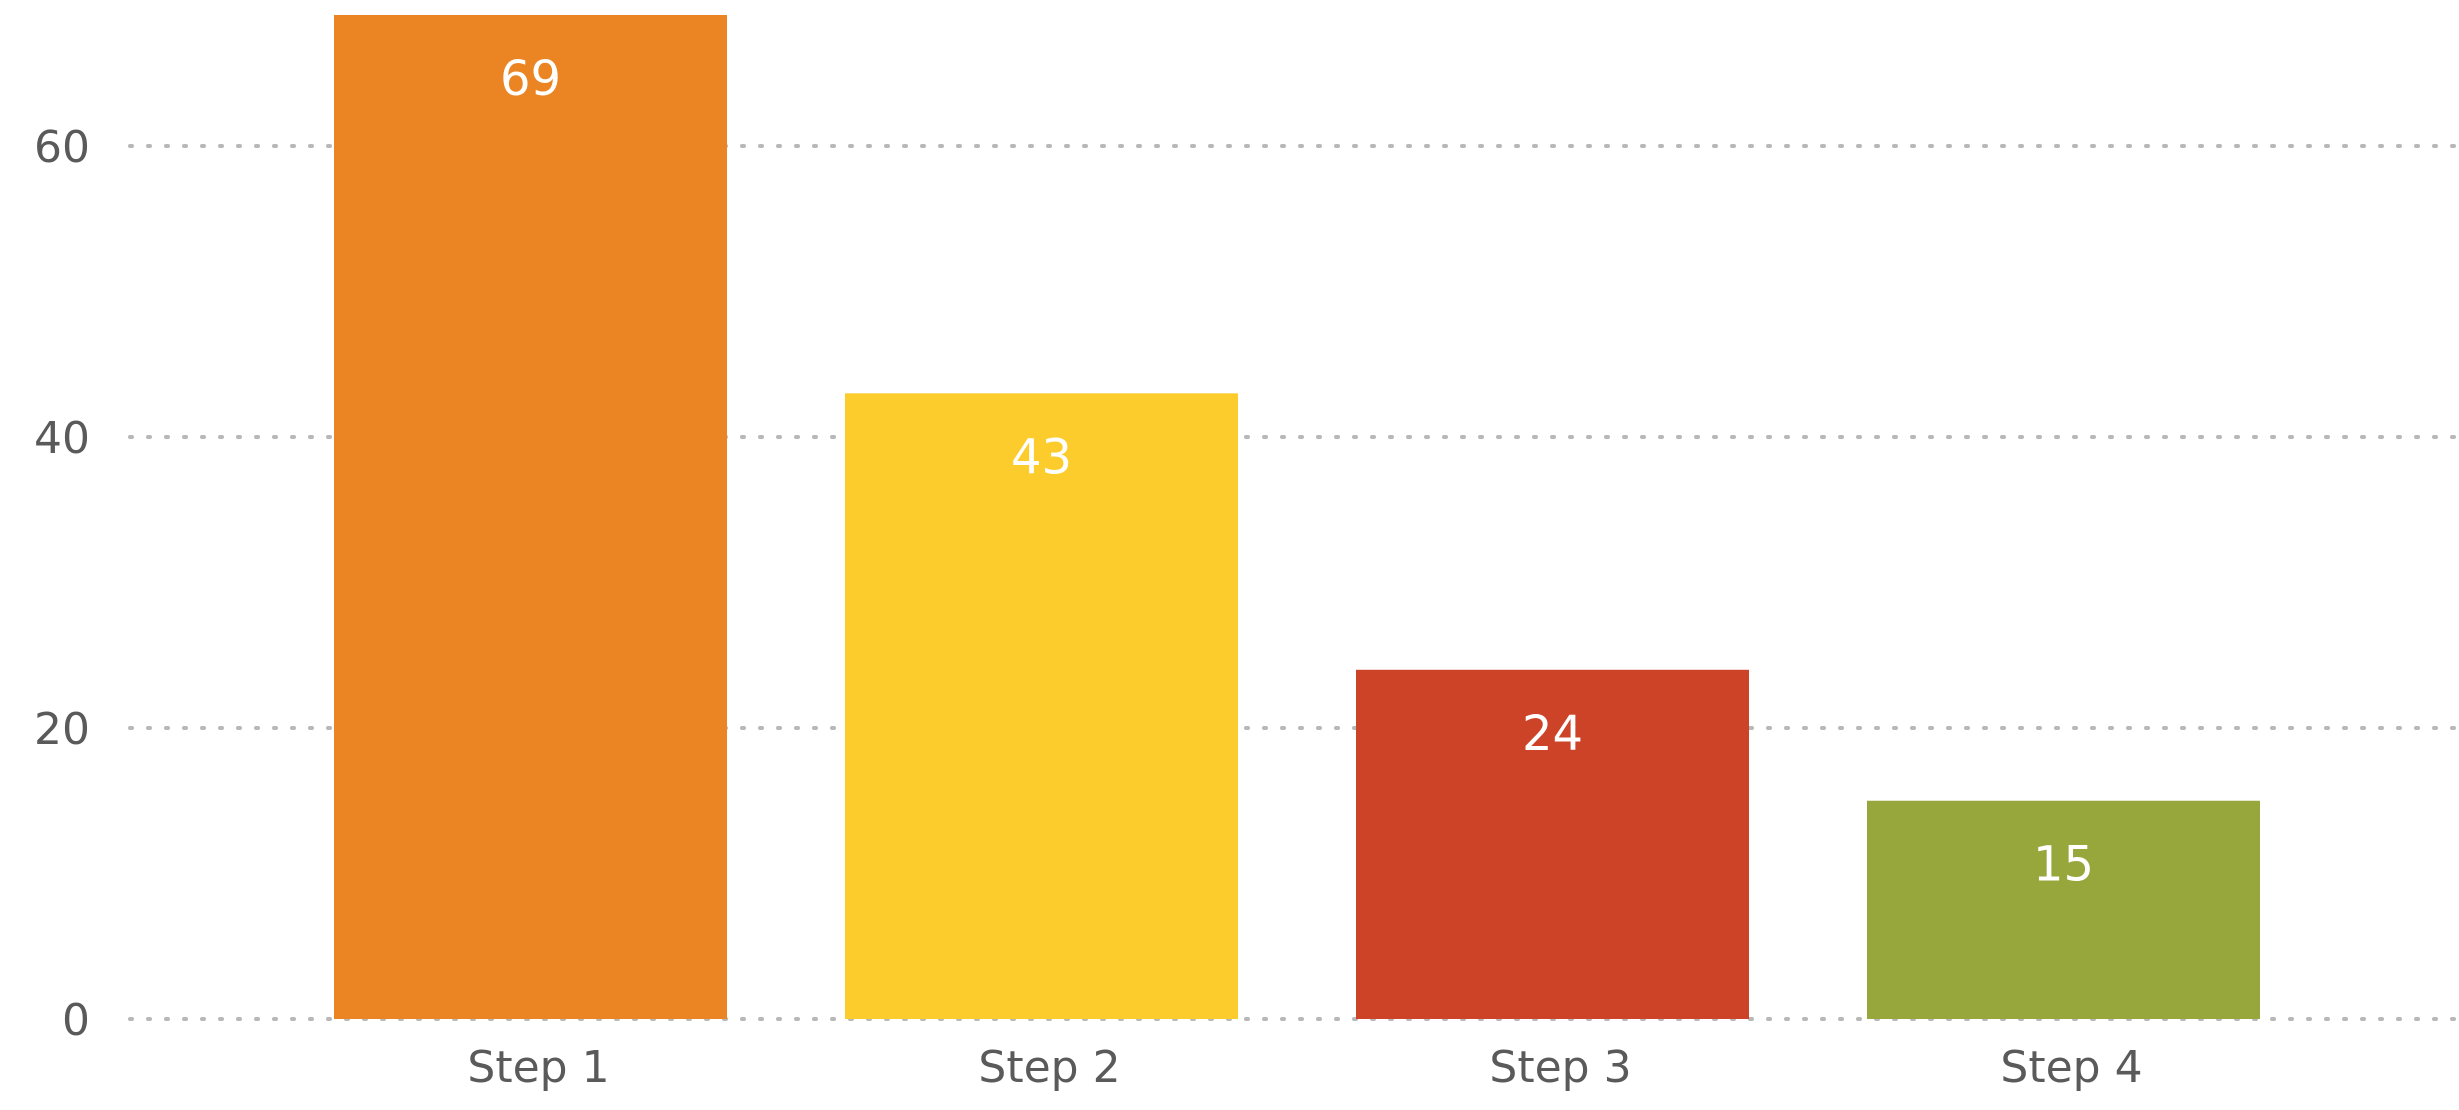  Describe the element at coordinates (2071, 1067) in the screenshot. I see `x-tick-label: Step 4` at that location.